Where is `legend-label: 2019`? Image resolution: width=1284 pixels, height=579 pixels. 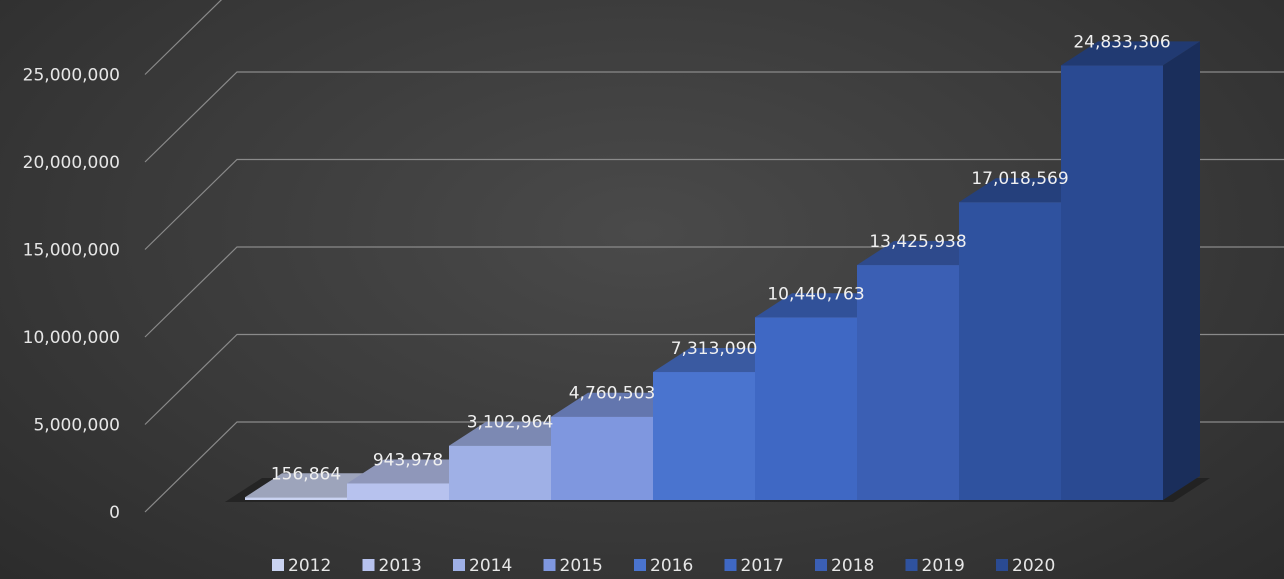 legend-label: 2019 is located at coordinates (943, 566).